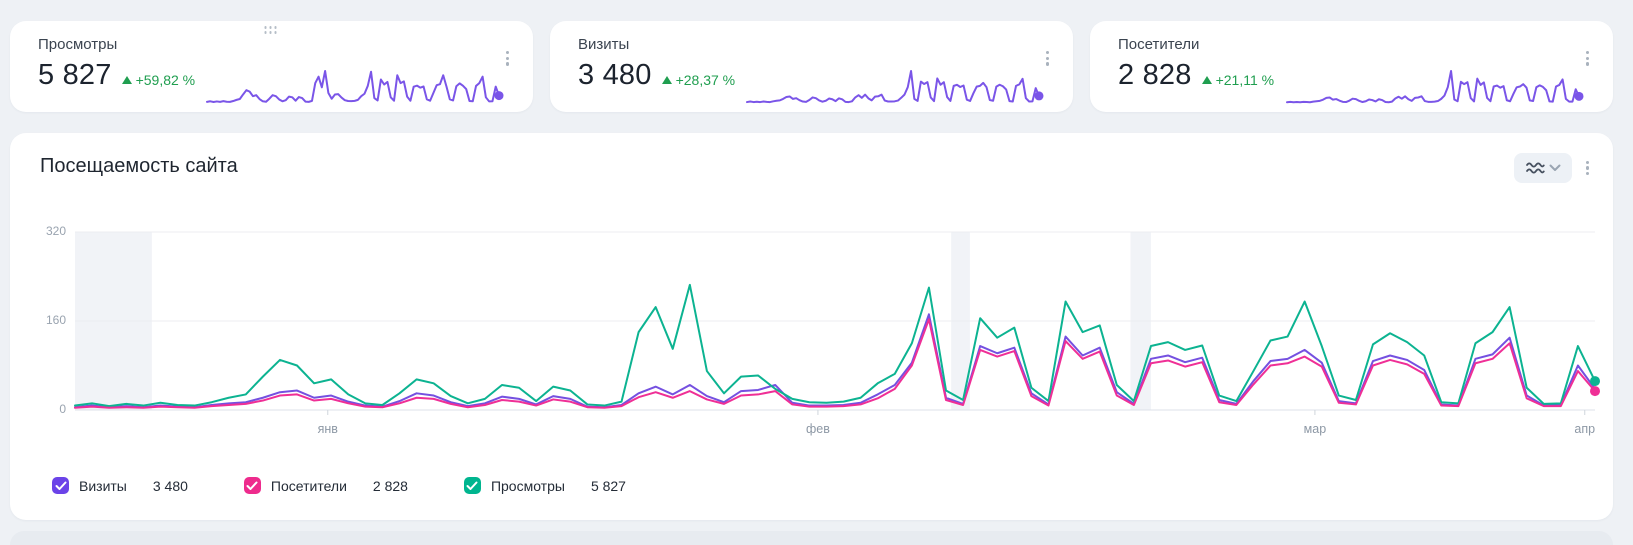 The image size is (1633, 545). I want to click on chart-type-button, so click(1542, 168).